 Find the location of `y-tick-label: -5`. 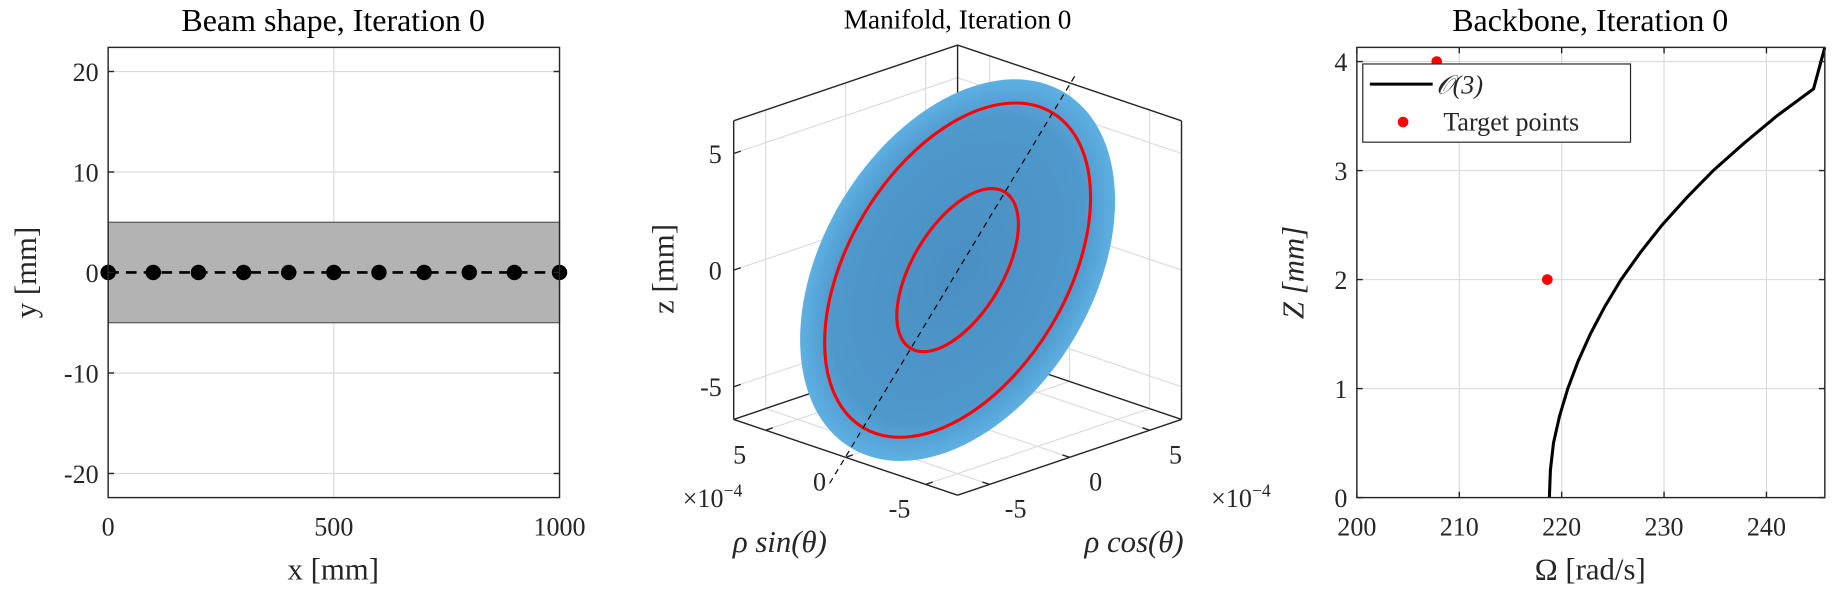

y-tick-label: -5 is located at coordinates (1016, 509).